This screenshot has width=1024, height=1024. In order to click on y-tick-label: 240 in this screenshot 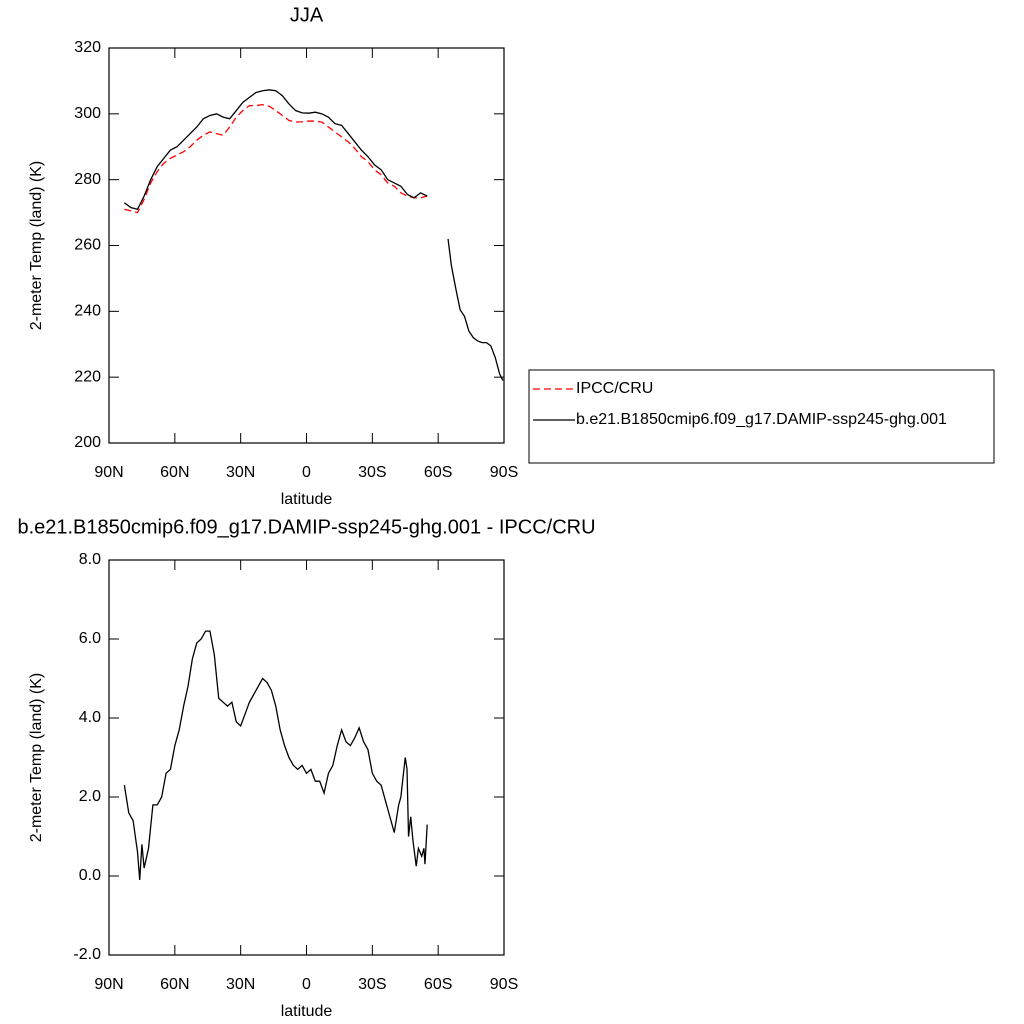, I will do `click(87, 311)`.